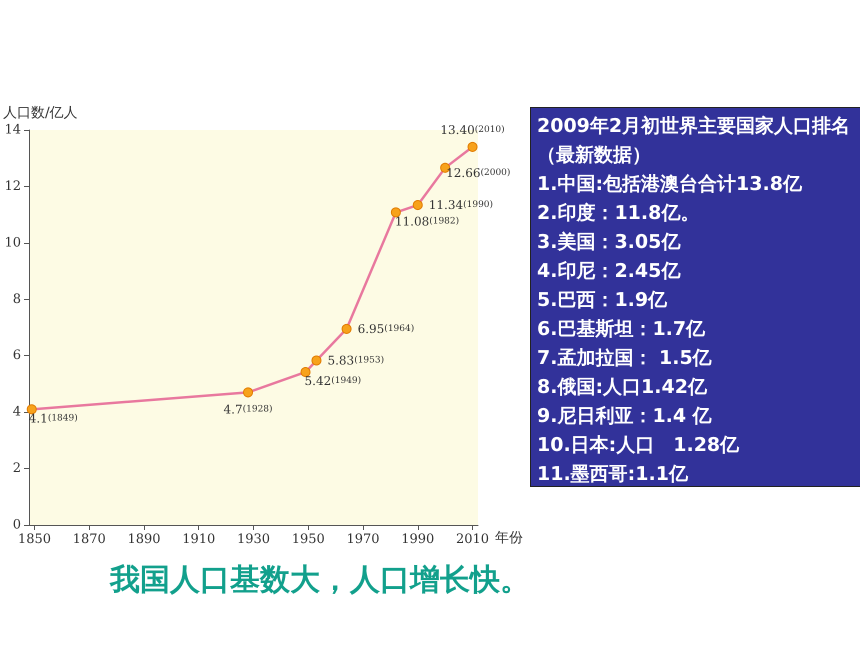 This screenshot has height=645, width=860. What do you see at coordinates (89, 539) in the screenshot?
I see `x-tick-label: 1870` at bounding box center [89, 539].